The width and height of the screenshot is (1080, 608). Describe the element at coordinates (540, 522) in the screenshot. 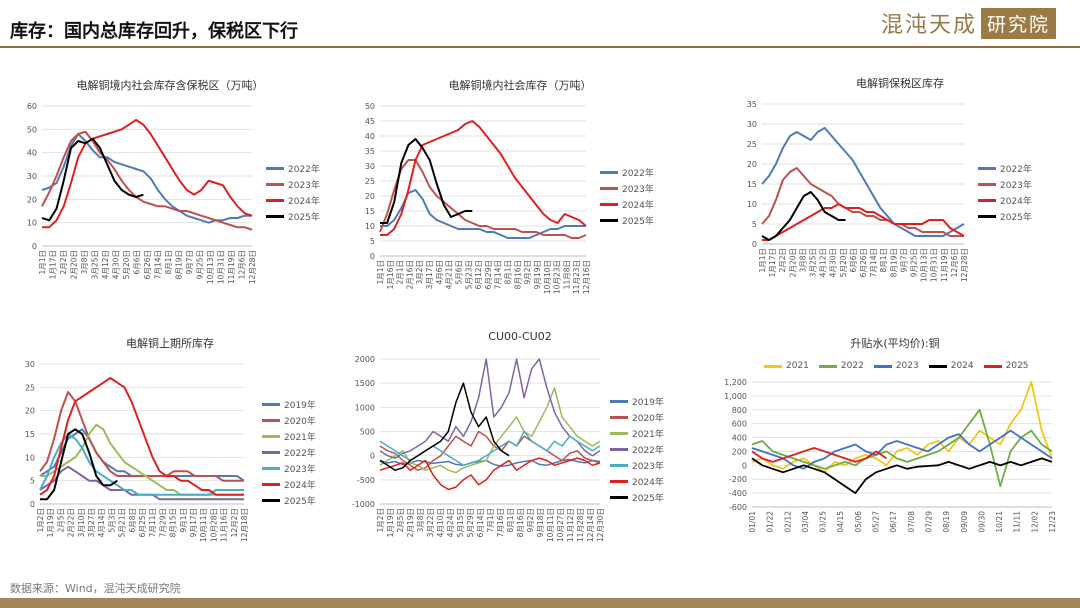

I see `x-tick-label: 9月18日` at that location.